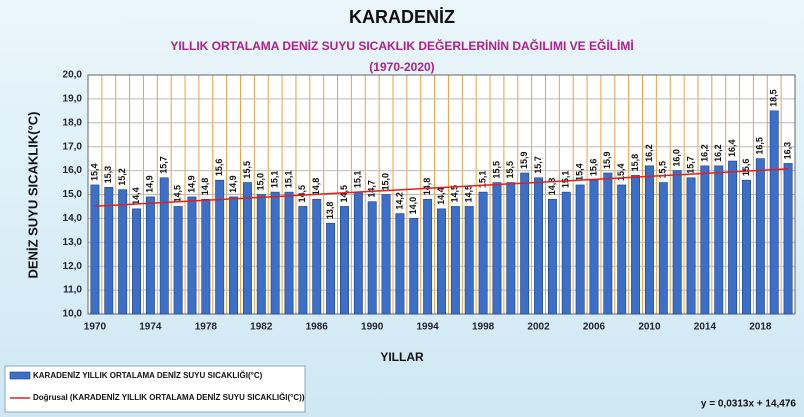 The height and width of the screenshot is (417, 804). I want to click on y-tick-label: 18,0, so click(73, 122).